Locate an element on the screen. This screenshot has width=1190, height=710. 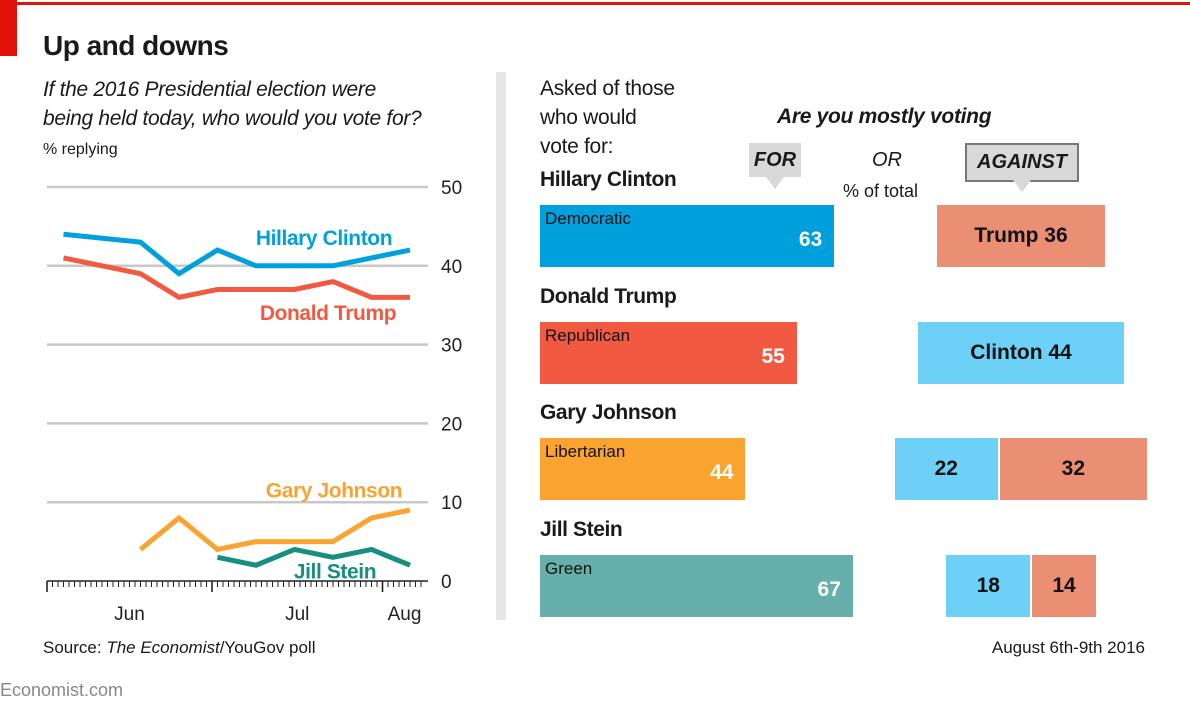
against-bar-segment: 22 is located at coordinates (946, 469).